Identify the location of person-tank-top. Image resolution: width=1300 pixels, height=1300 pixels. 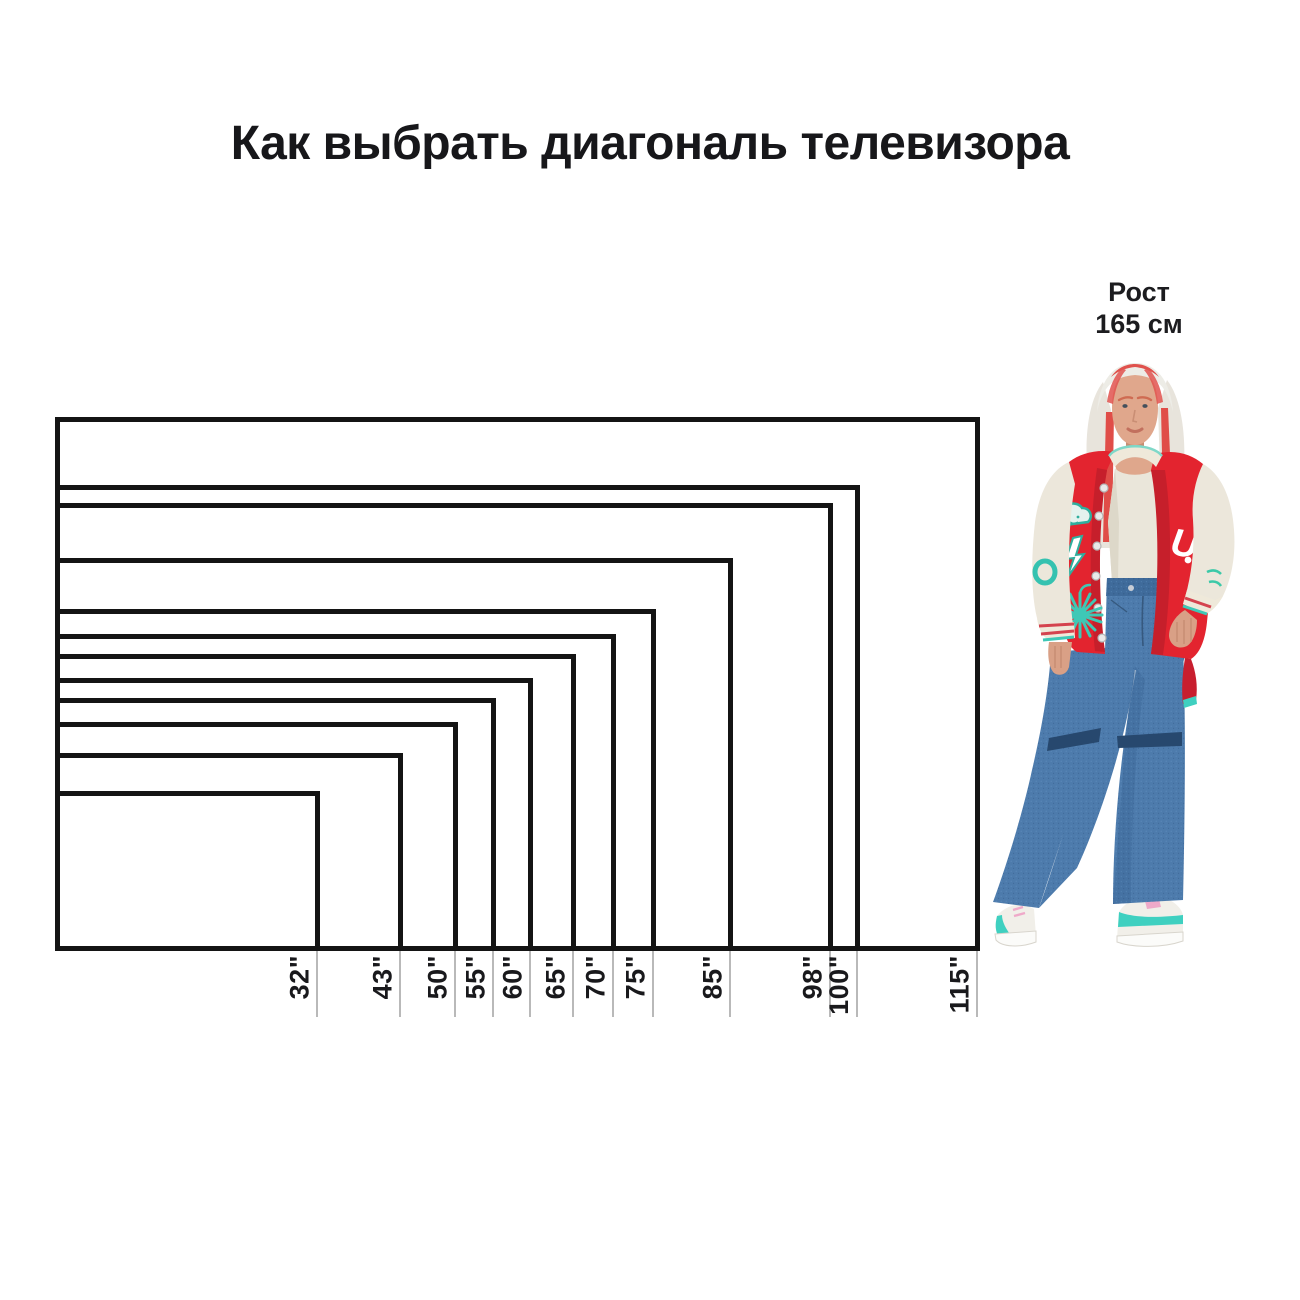
(1135, 525).